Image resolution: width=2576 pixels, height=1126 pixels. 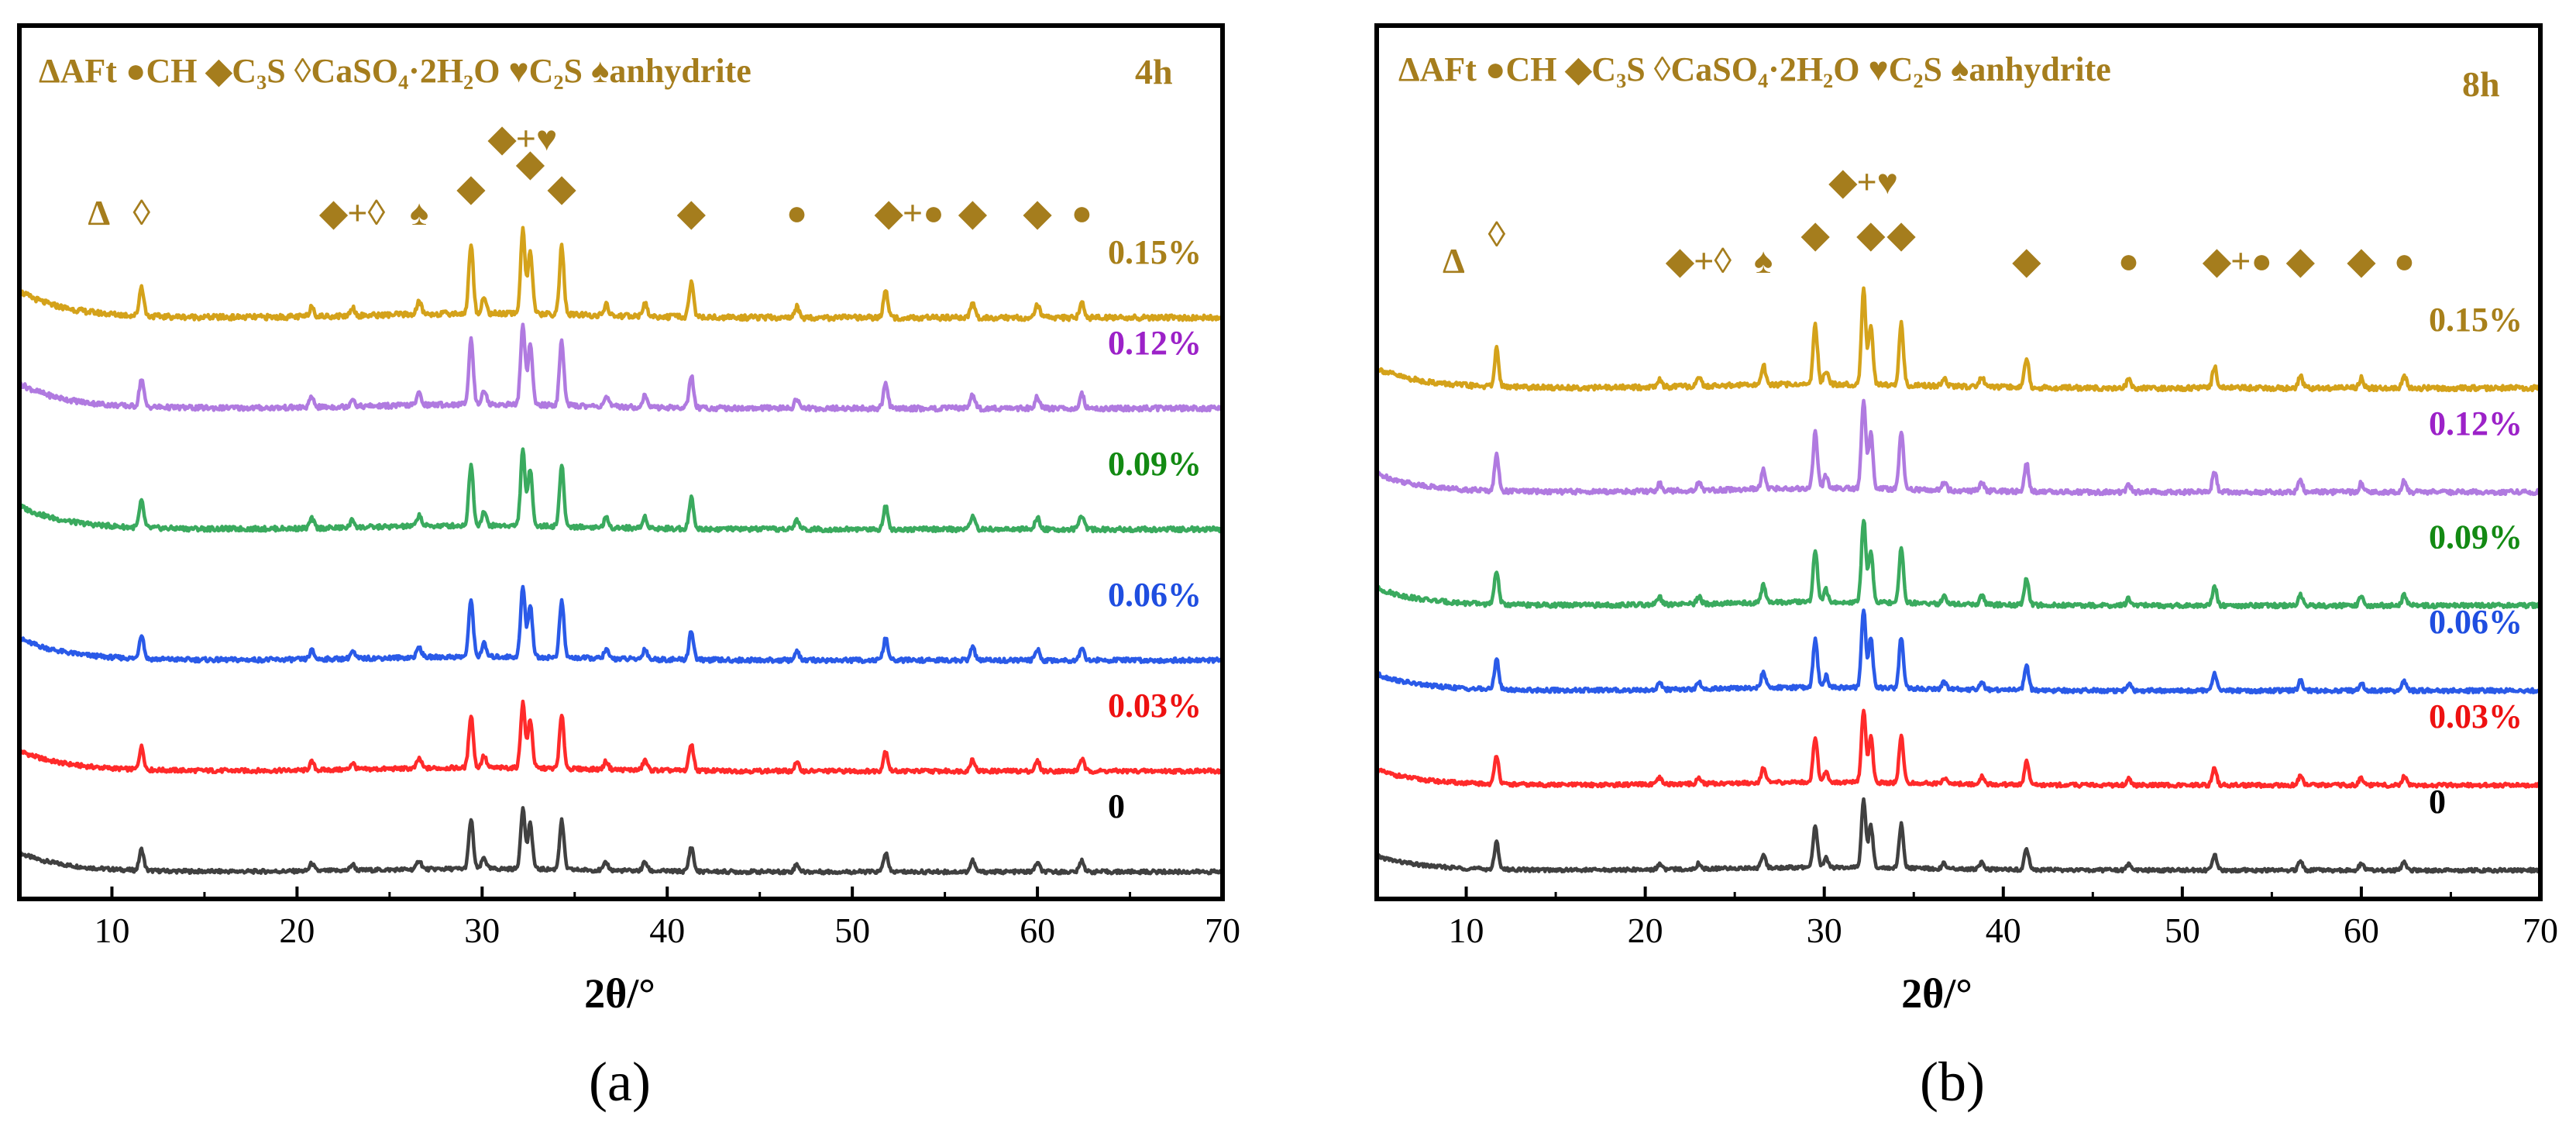 I want to click on panel-b-time-label: 8h, so click(x=2481, y=84).